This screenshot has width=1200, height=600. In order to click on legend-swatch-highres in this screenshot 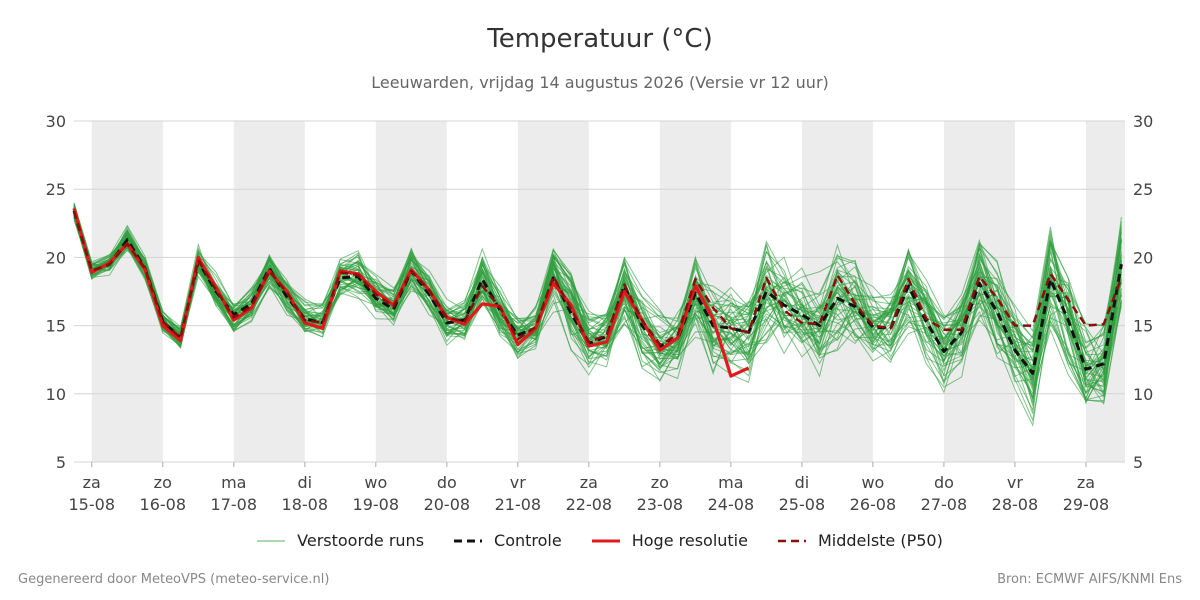, I will do `click(605, 540)`.